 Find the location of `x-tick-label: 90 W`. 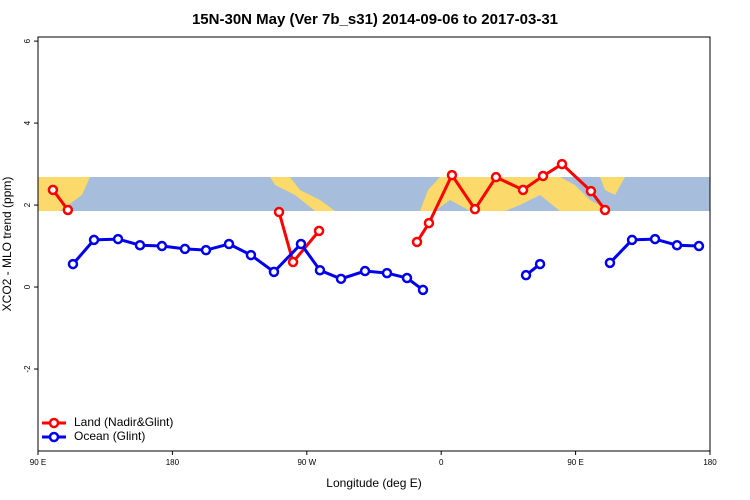

x-tick-label: 90 W is located at coordinates (306, 462).